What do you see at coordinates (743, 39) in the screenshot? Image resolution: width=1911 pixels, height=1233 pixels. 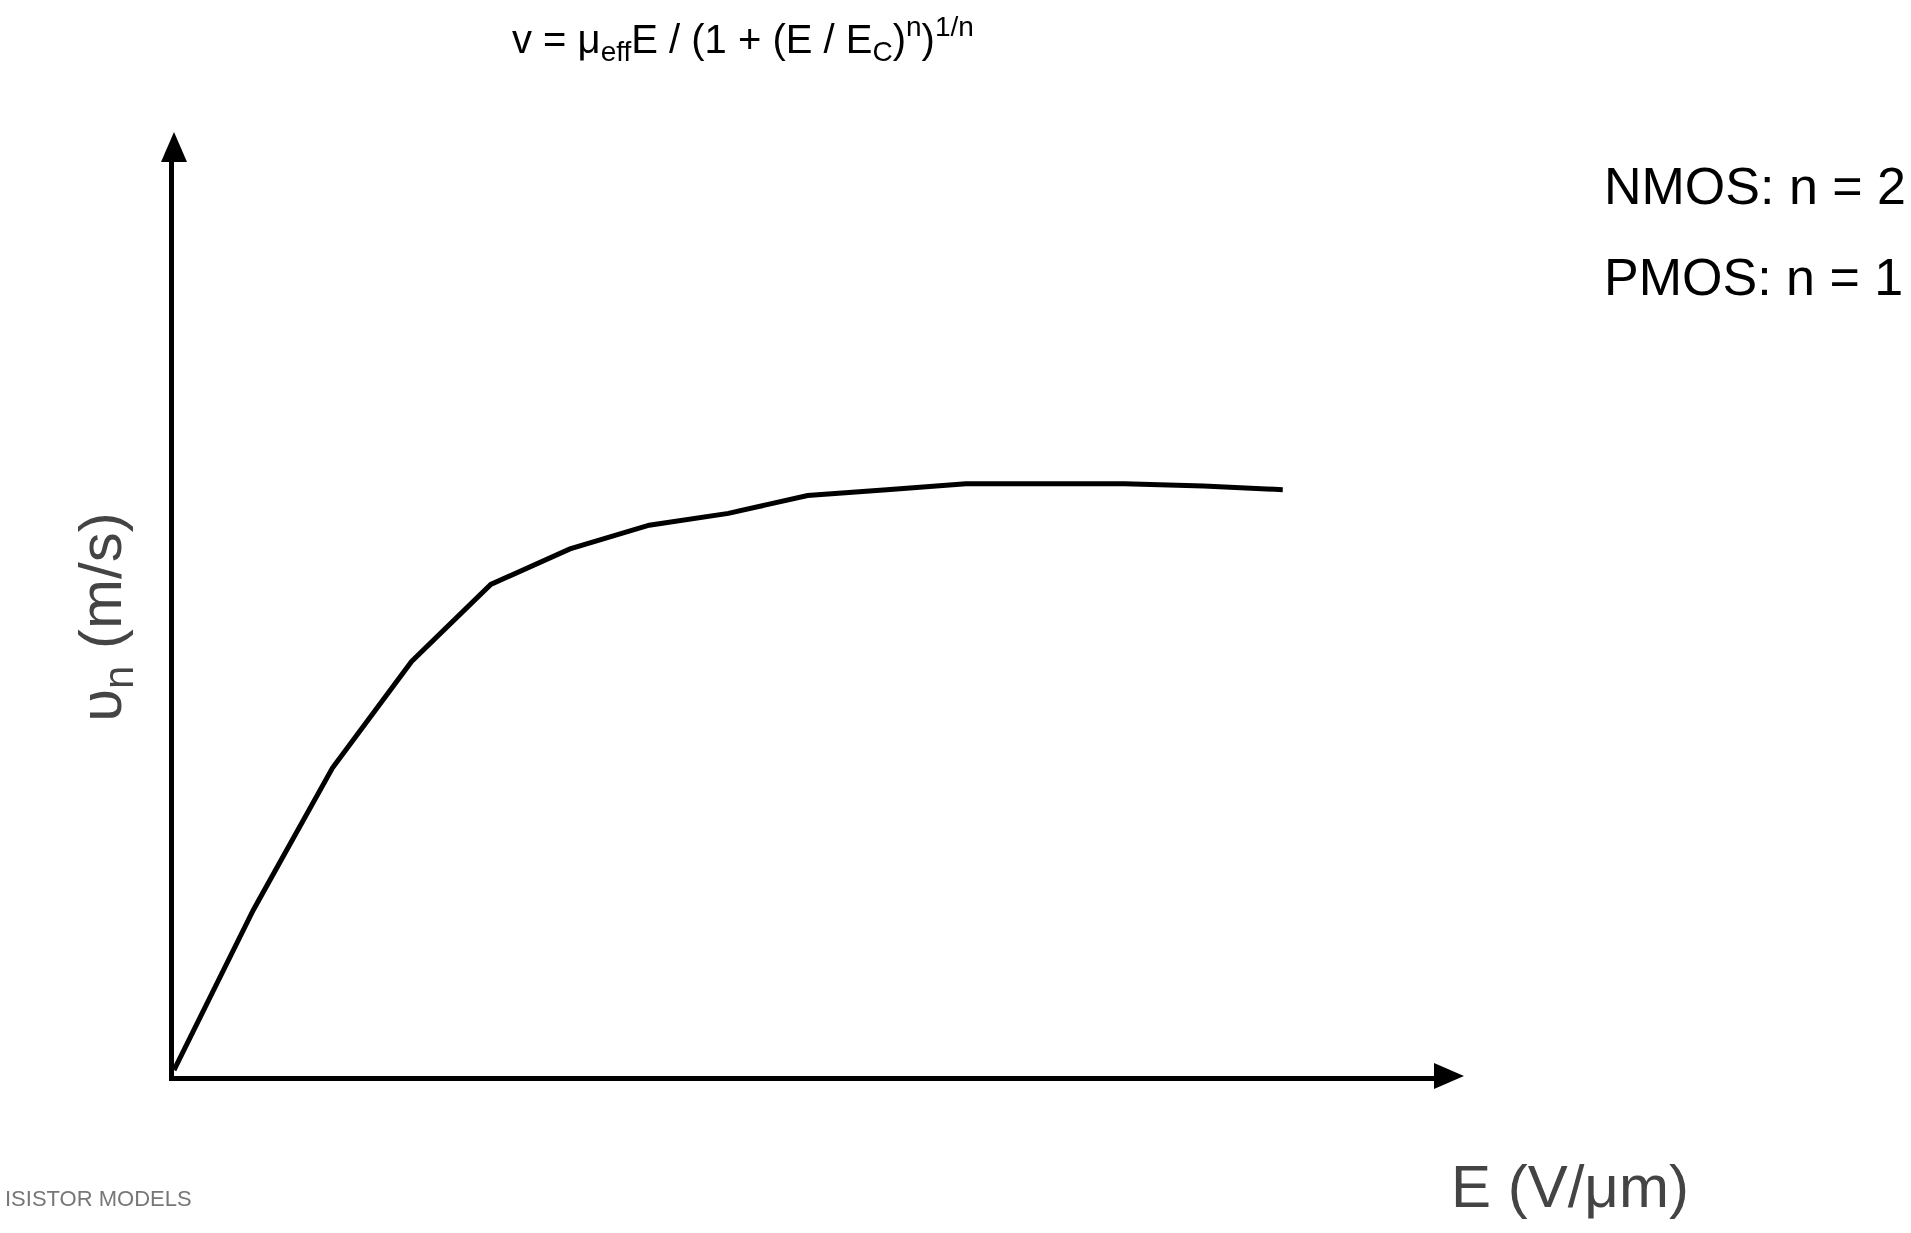 I see `text: v = μ$_{eff}$E / (1 + (E / E$_{C}$)$^{n}$)$^{1/n}$` at bounding box center [743, 39].